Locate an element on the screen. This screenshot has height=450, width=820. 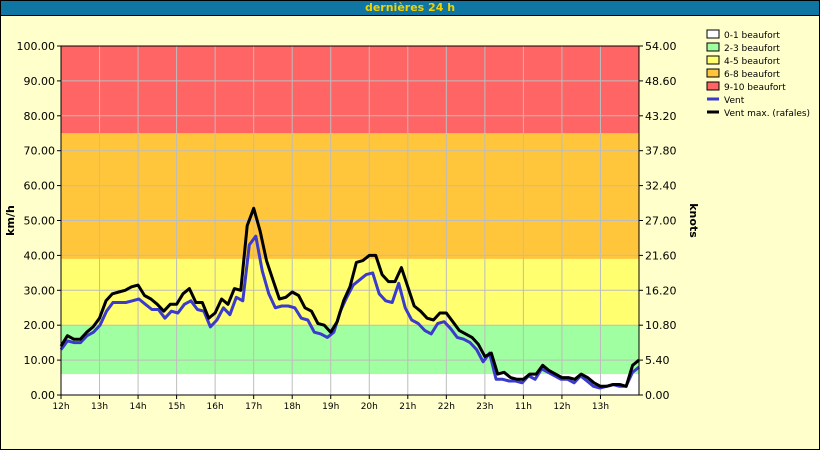
y-tick-label-right: 5.40 is located at coordinates (657, 360).